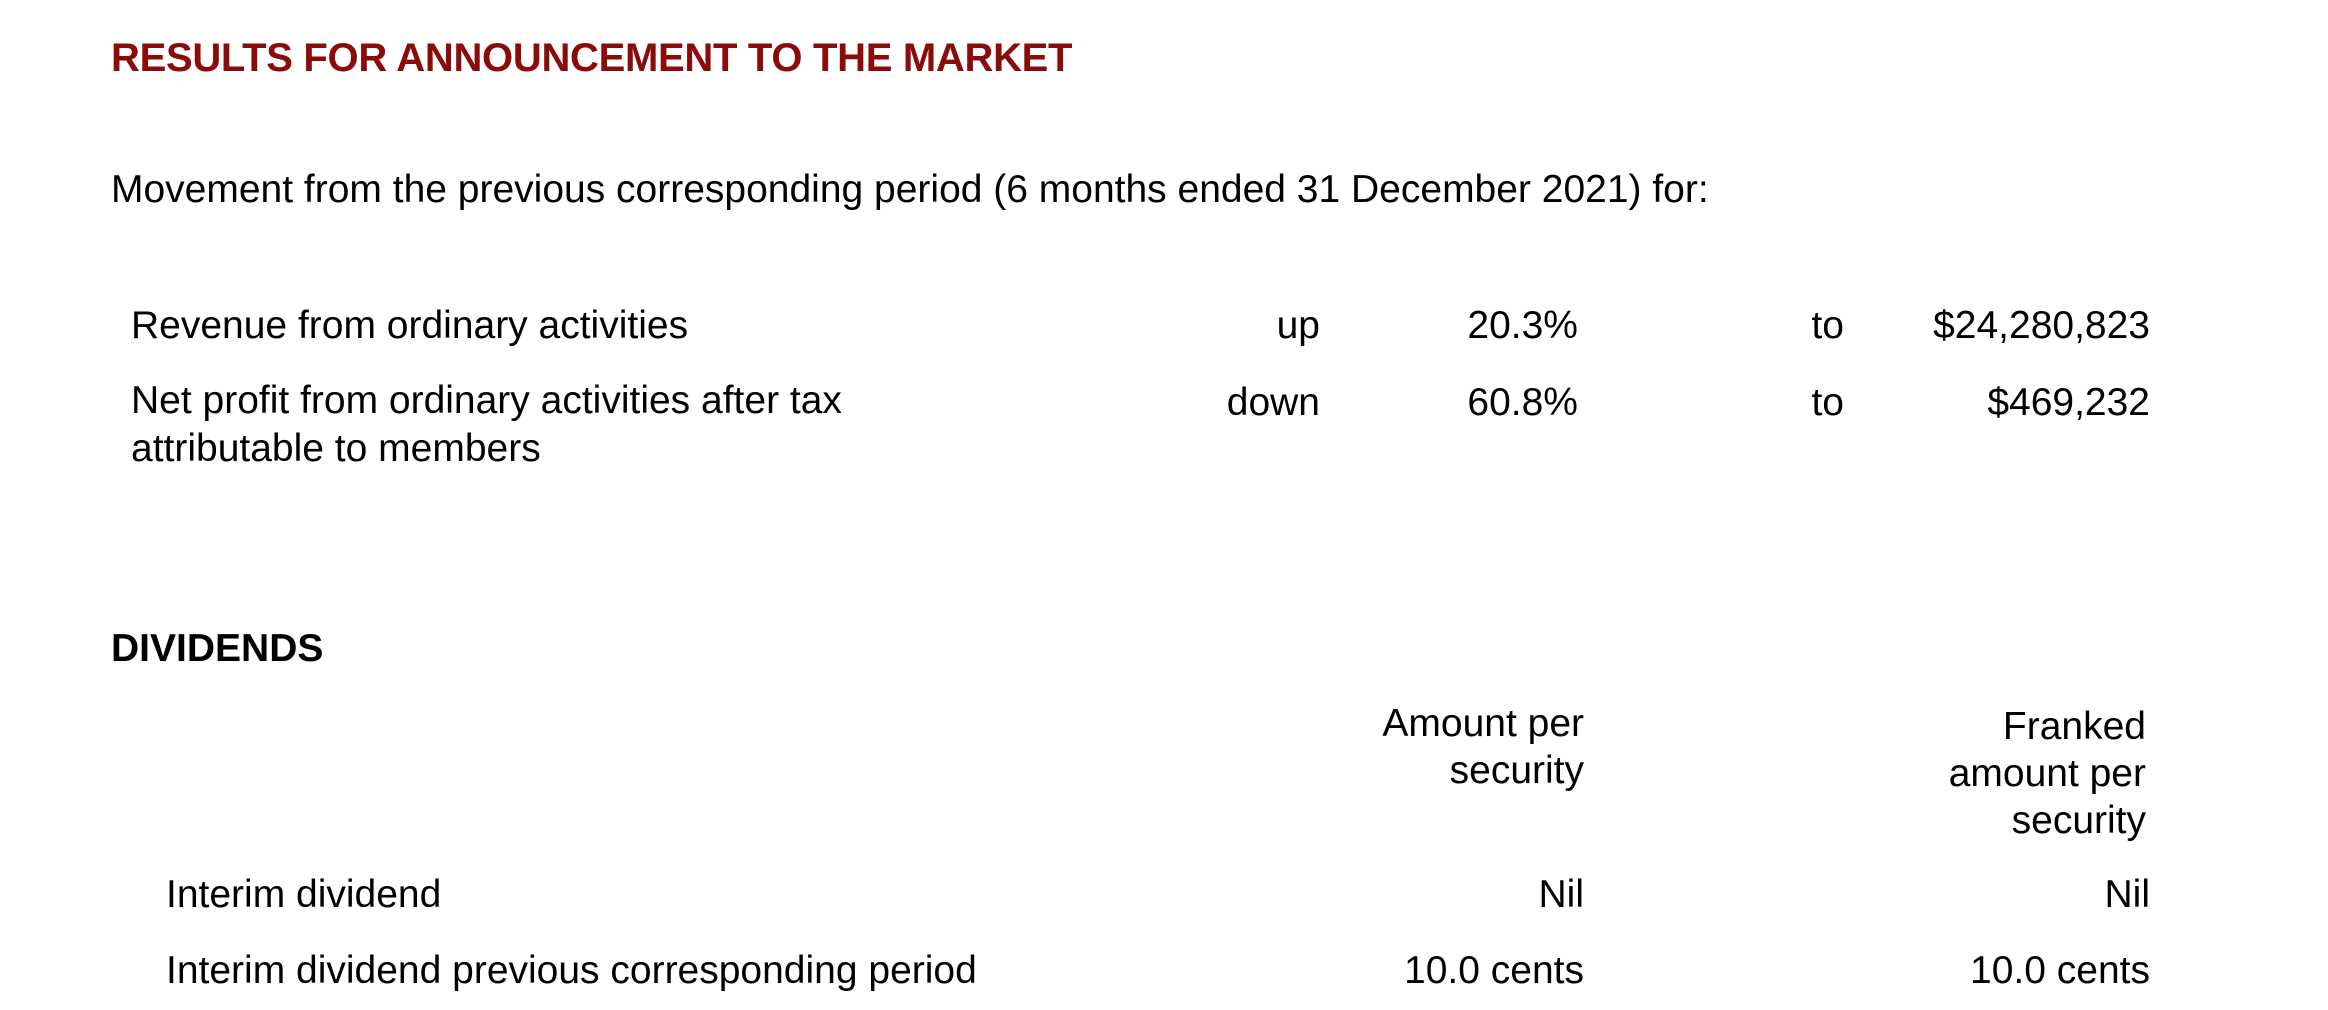 This screenshot has width=2328, height=1010. I want to click on dividend-franked-interim: Nil, so click(2127, 894).